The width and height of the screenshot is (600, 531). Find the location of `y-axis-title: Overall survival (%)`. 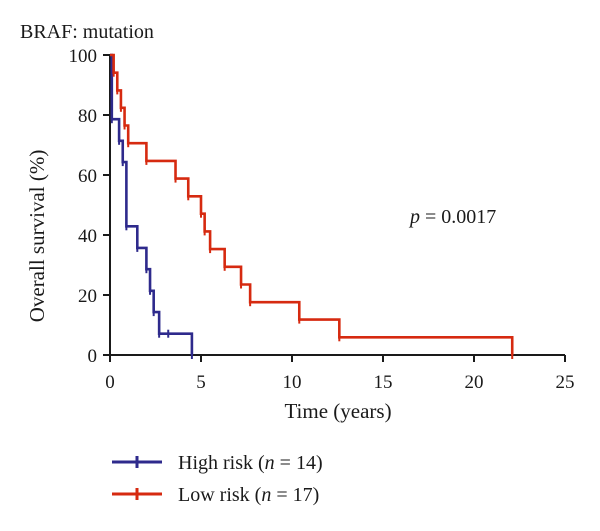

y-axis-title: Overall survival (%) is located at coordinates (37, 236).